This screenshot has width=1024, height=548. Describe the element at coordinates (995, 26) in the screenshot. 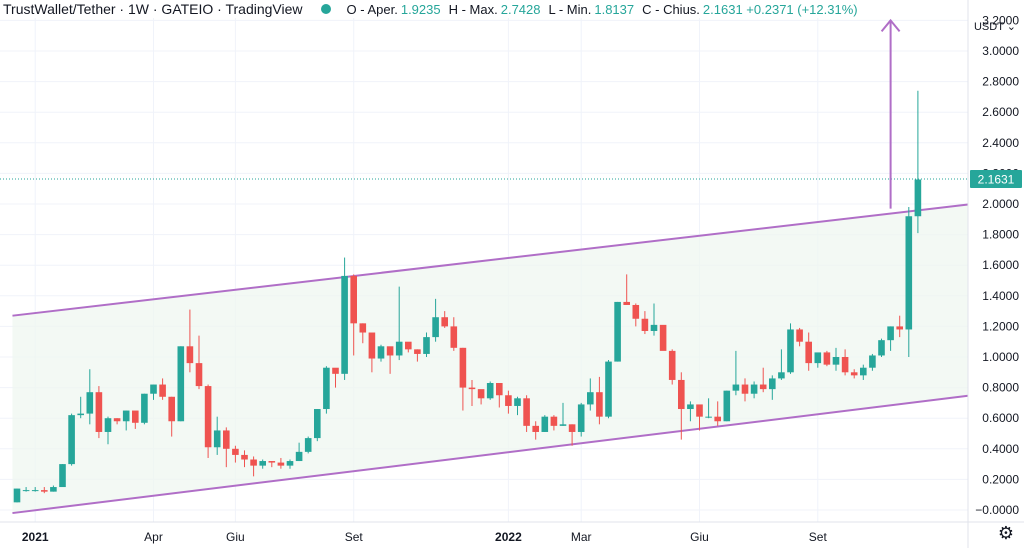

I see `currency-unit-selector: USDT ⌄` at that location.